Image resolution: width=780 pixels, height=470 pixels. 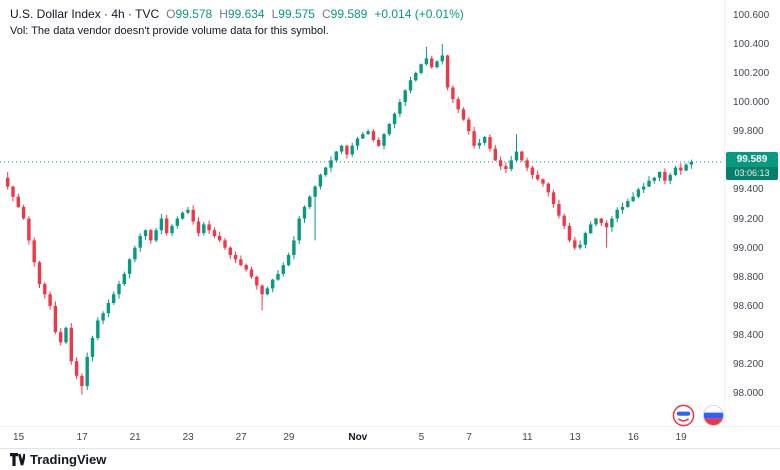 What do you see at coordinates (748, 306) in the screenshot?
I see `price-tick-label: 98.600` at bounding box center [748, 306].